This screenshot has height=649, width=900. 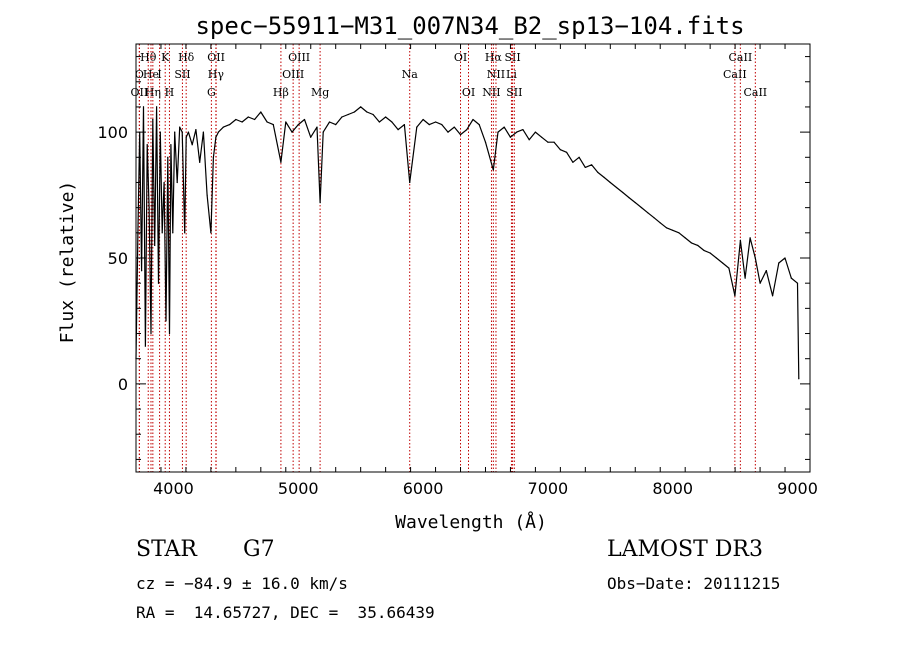 I want to click on velocity-readout: cz = −84.9 ± 16.0 km/s, so click(x=242, y=583).